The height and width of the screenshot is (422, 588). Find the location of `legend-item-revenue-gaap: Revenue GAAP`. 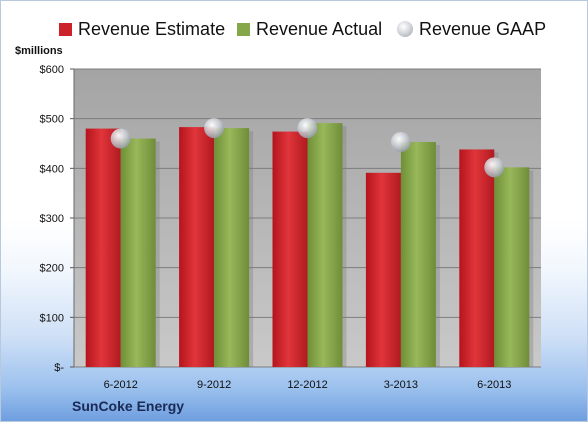

legend-item-revenue-gaap: Revenue GAAP is located at coordinates (471, 29).